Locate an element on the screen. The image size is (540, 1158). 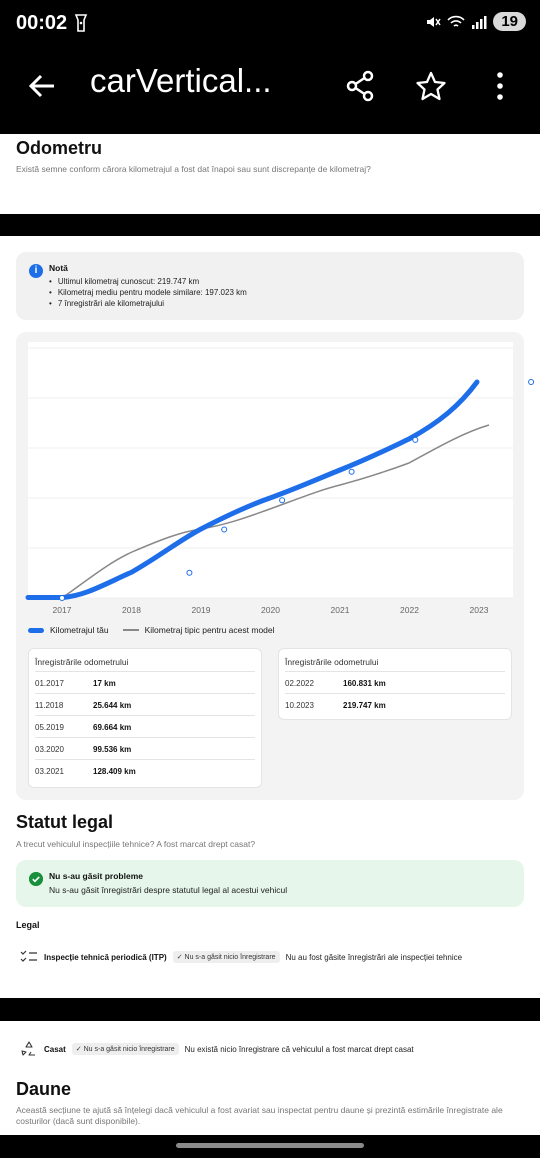
record-value: 25.644 km is located at coordinates (112, 705).